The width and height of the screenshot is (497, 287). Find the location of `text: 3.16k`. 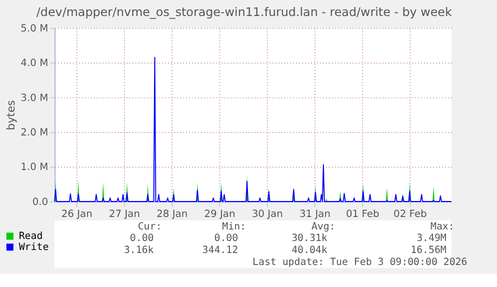

text: 3.16k is located at coordinates (139, 250).